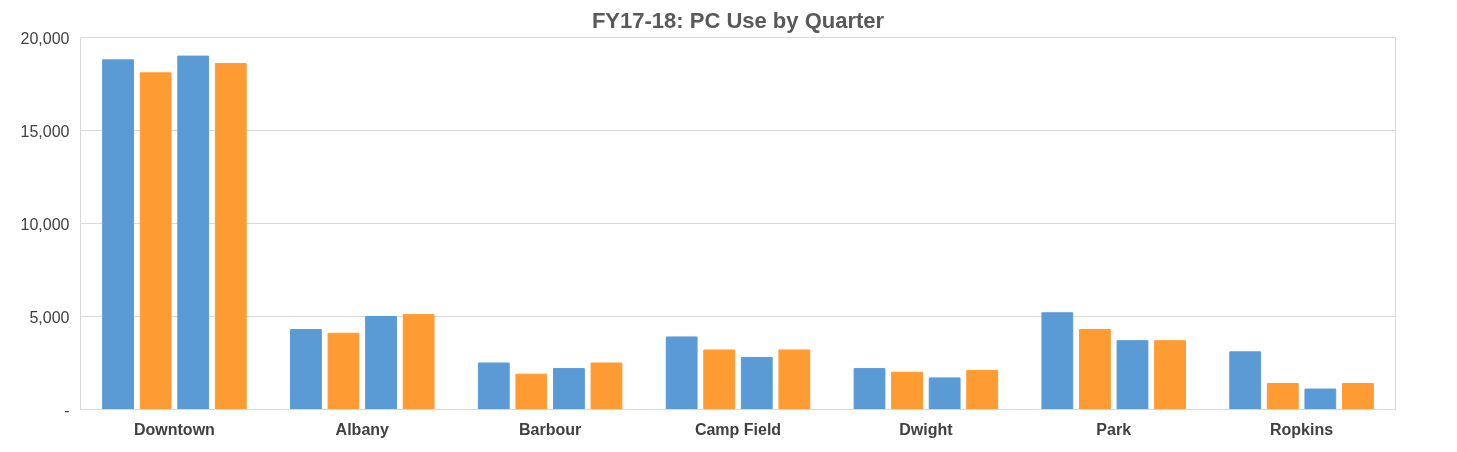  I want to click on y-tick-label: -, so click(67, 410).